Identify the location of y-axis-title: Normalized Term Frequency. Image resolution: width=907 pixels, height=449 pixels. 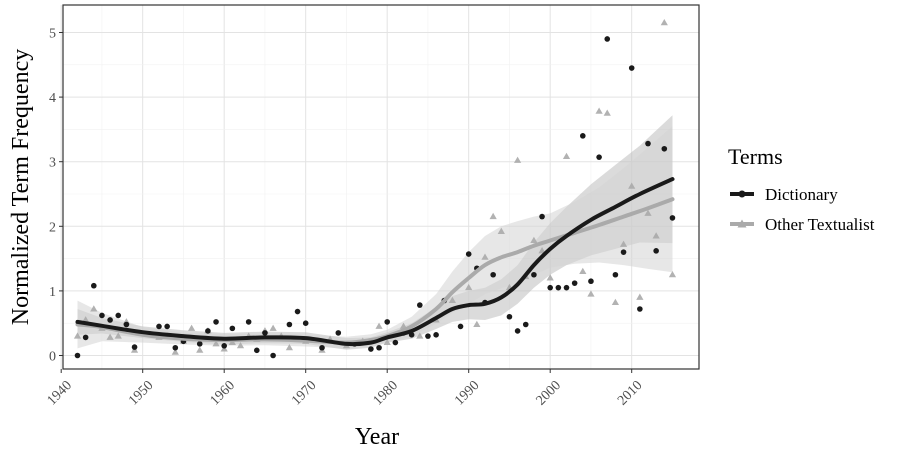
(21, 187).